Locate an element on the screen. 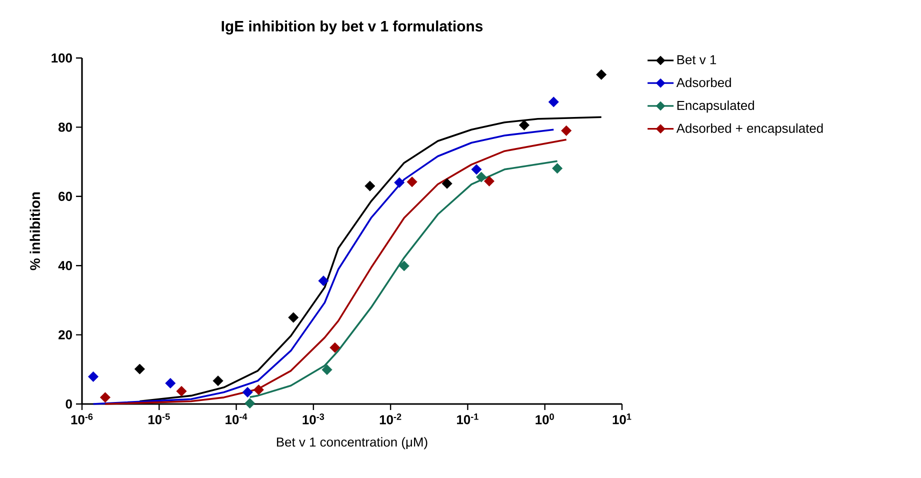 The height and width of the screenshot is (478, 921). chart-title: IgE inhibition by bet v 1 formulations is located at coordinates (352, 27).